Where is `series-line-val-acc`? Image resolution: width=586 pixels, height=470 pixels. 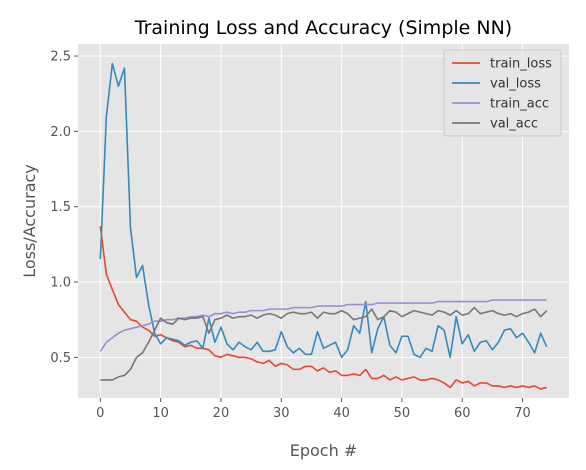 series-line-val-acc is located at coordinates (324, 343).